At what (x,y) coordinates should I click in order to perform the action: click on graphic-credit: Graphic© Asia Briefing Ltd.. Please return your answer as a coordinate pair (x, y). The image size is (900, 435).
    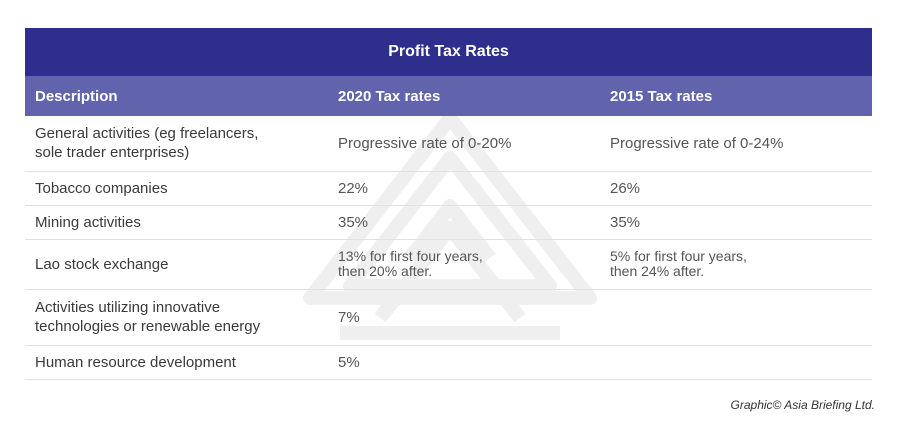
    Looking at the image, I should click on (802, 405).